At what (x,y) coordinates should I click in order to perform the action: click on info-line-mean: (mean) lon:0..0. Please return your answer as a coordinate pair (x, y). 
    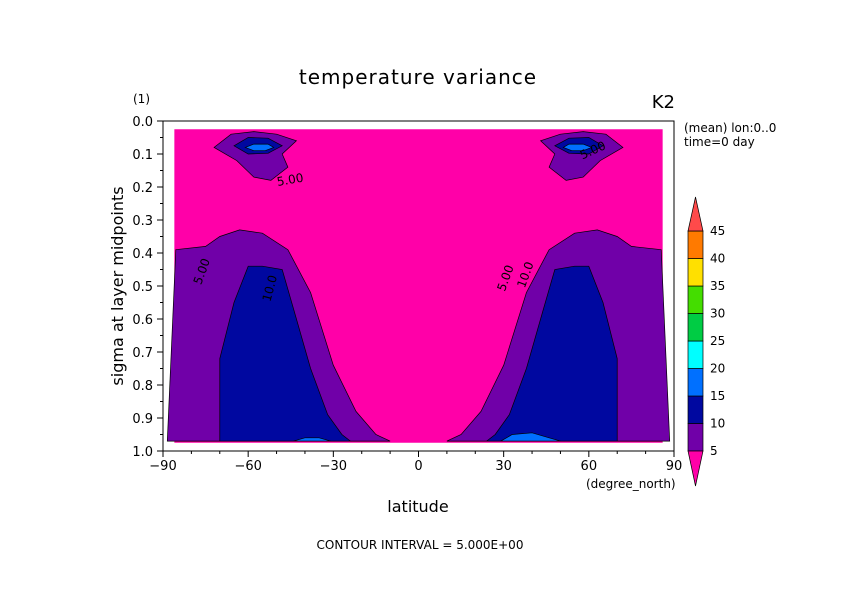
    Looking at the image, I should click on (730, 128).